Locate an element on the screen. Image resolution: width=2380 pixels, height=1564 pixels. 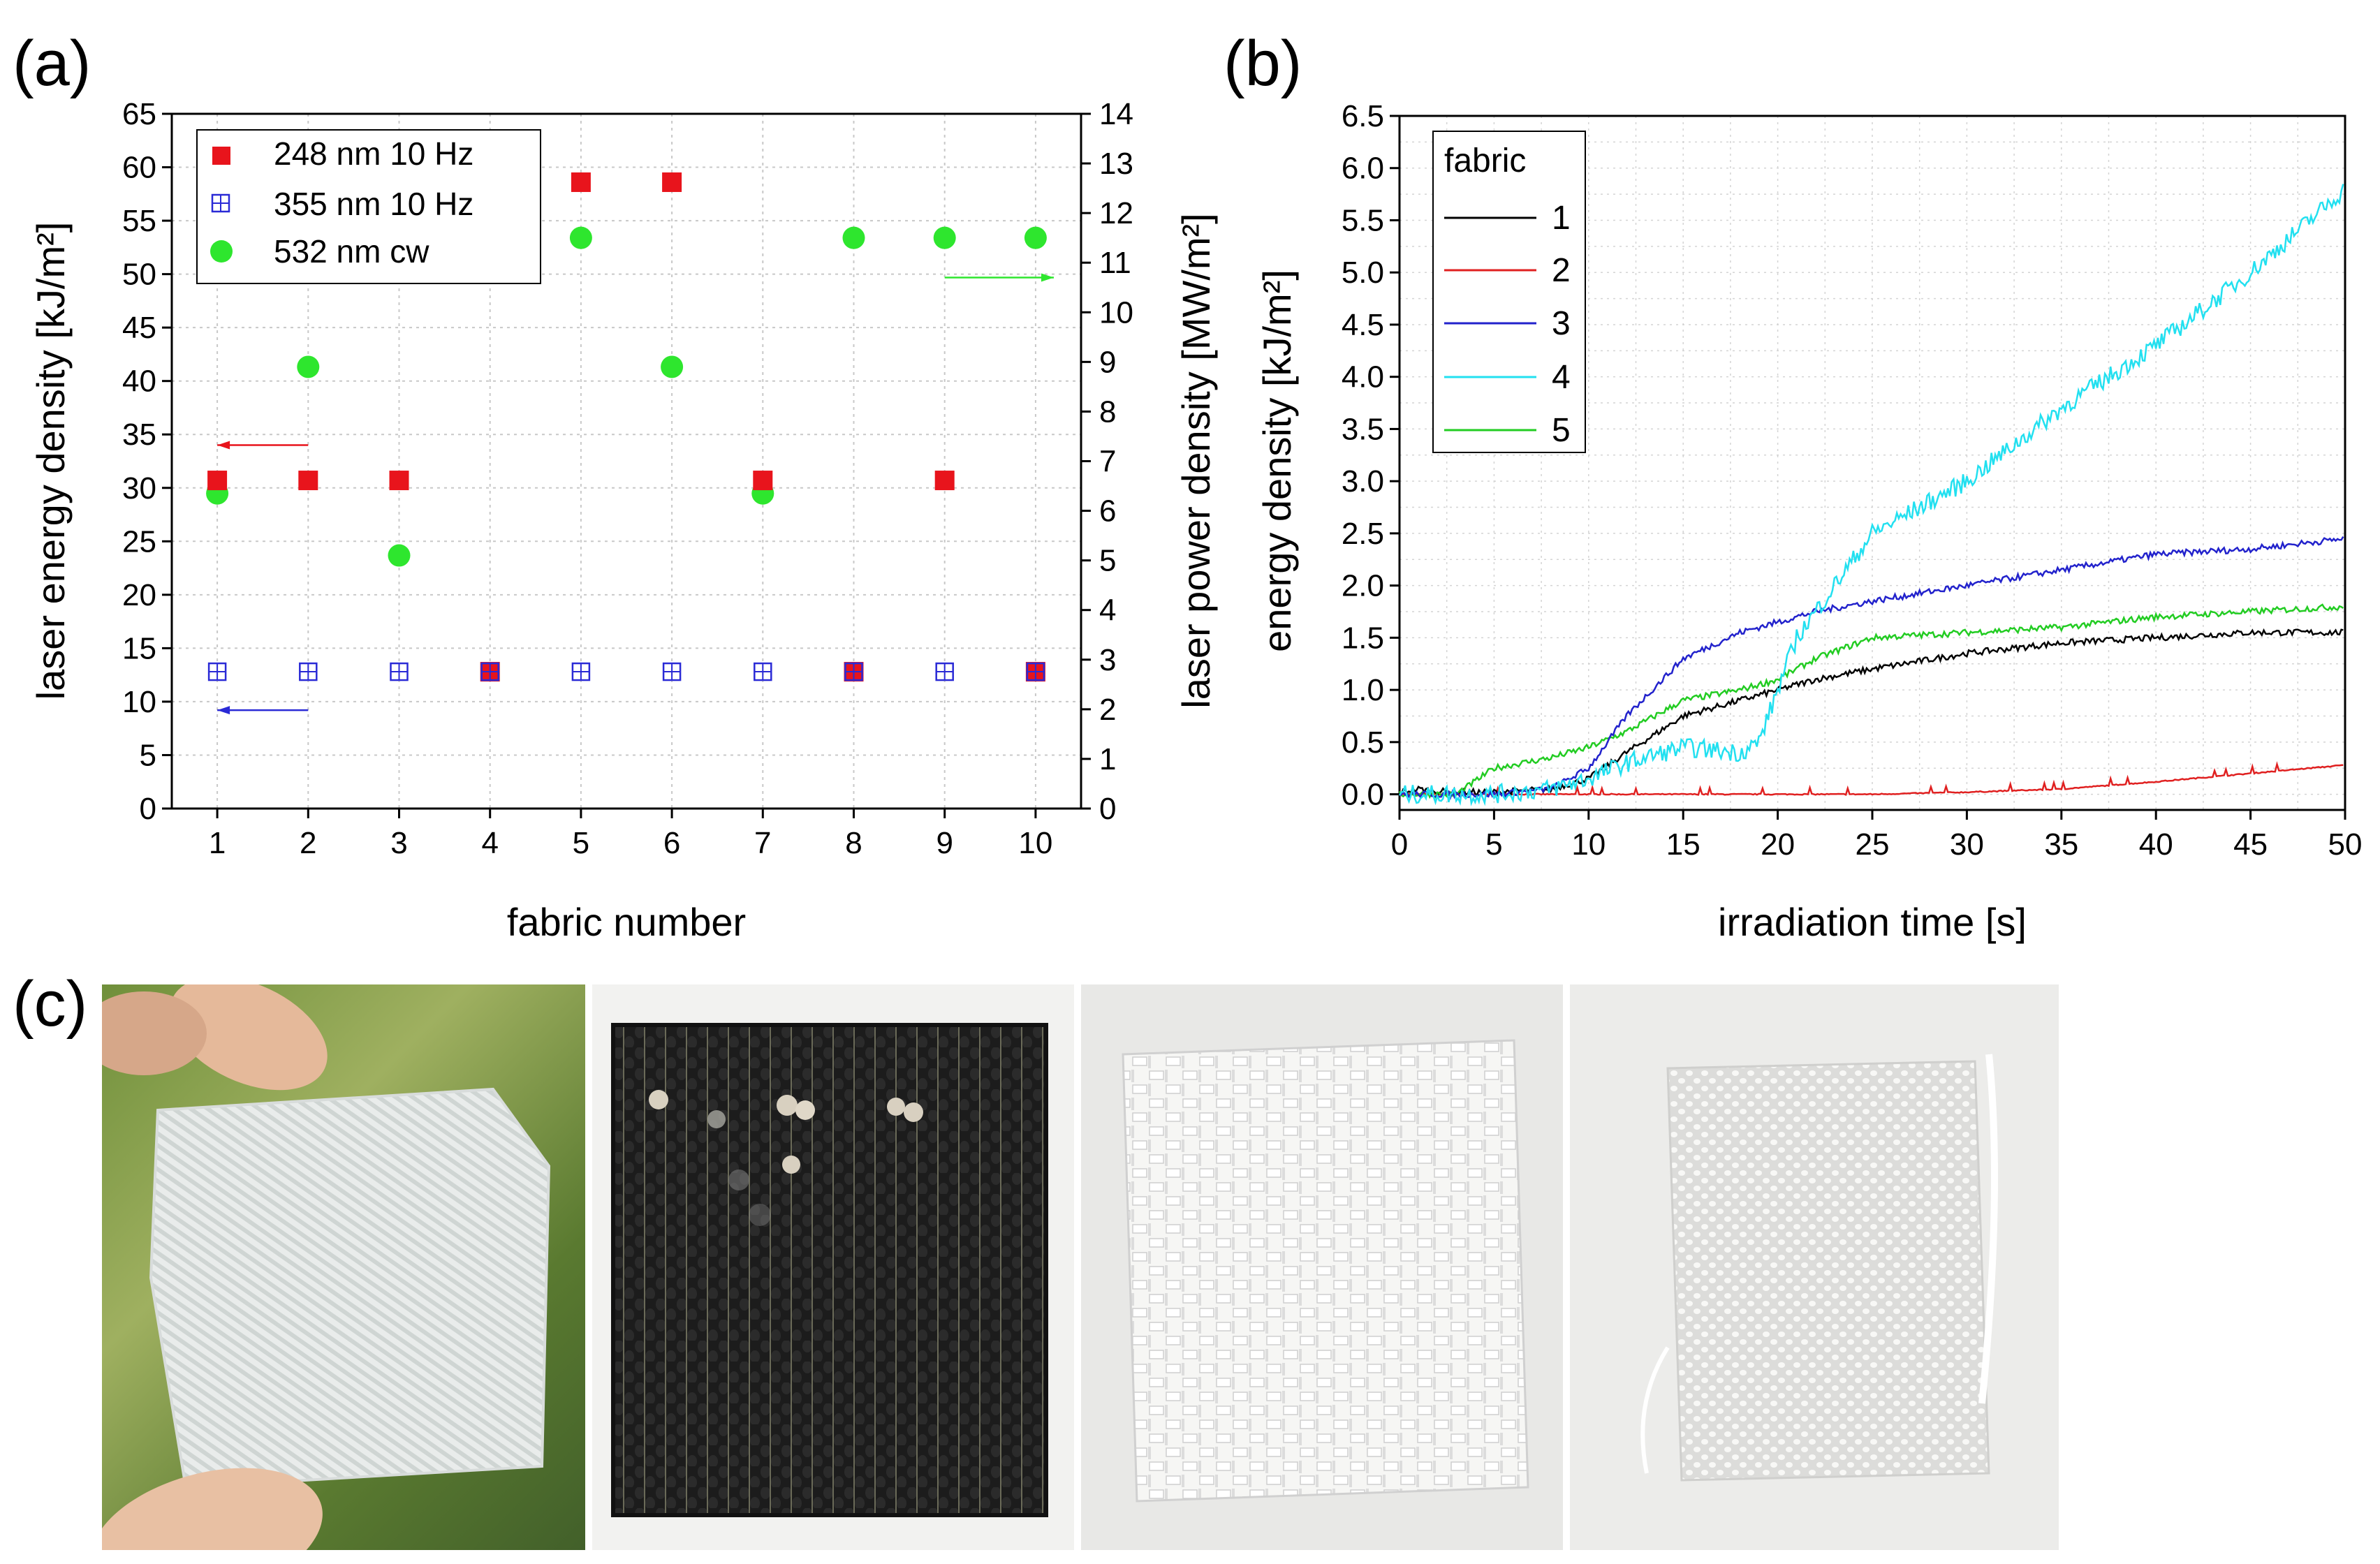
x-tick-label-b: 45 is located at coordinates (2250, 844).